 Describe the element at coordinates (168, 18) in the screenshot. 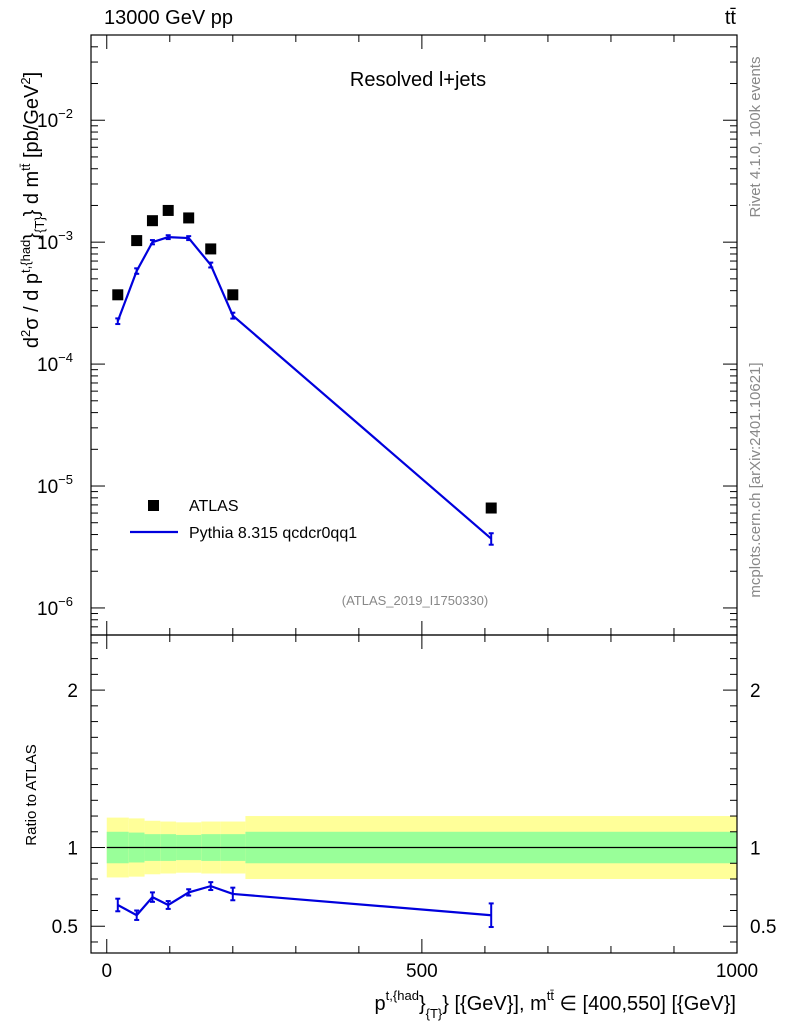

I see `header-left-label: 13000 GeV pp` at that location.